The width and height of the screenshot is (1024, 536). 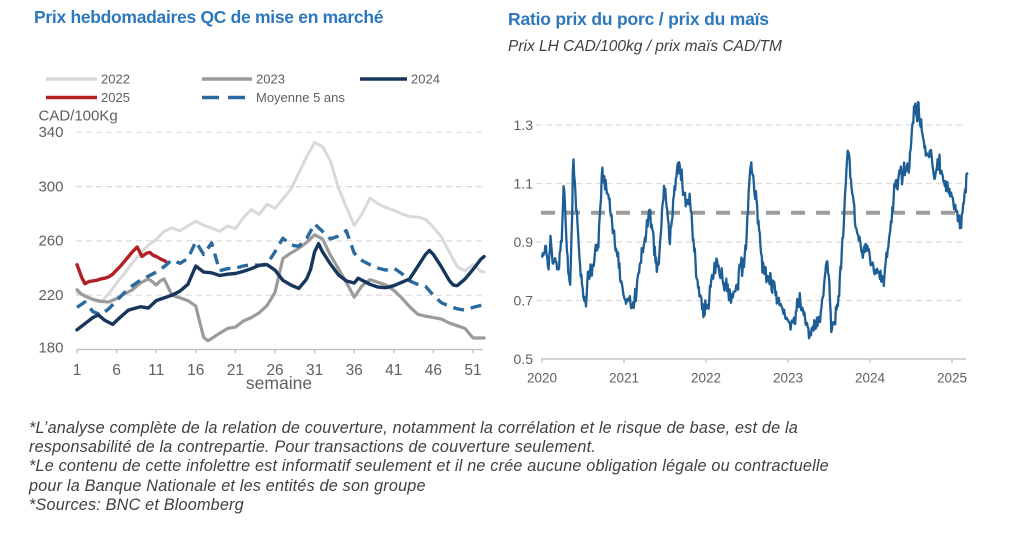 I want to click on svg-text: 21, so click(x=235, y=370).